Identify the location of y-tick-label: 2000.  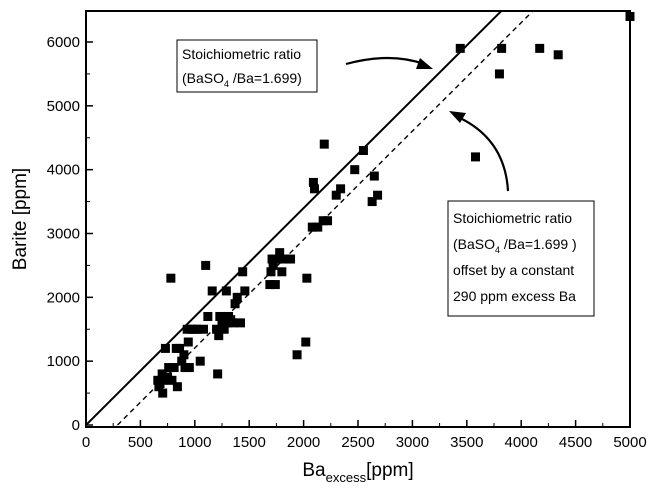
(63, 297).